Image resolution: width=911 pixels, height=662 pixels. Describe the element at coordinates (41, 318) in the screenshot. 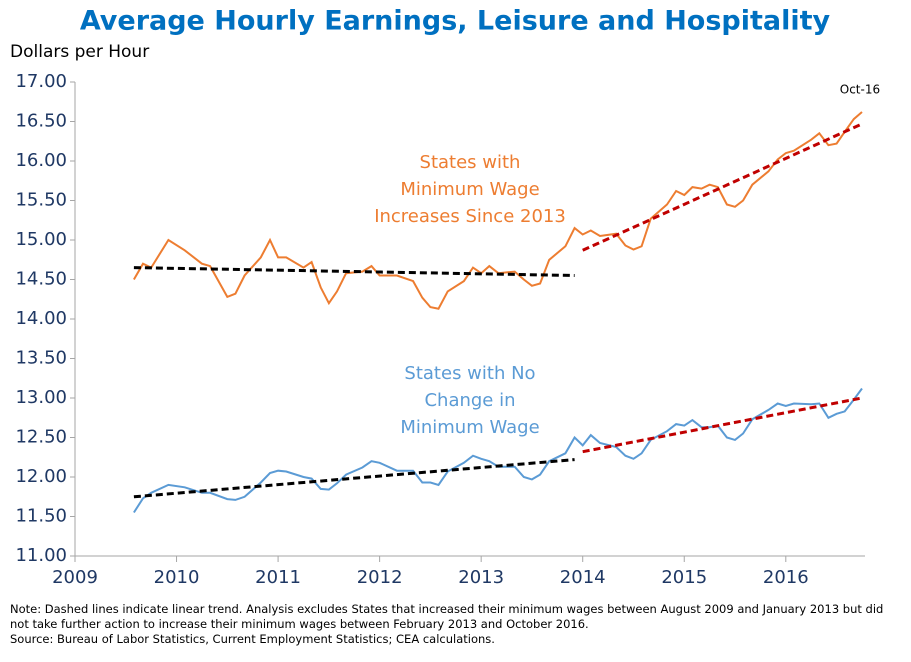

I see `y-tick-label: 14.00` at that location.